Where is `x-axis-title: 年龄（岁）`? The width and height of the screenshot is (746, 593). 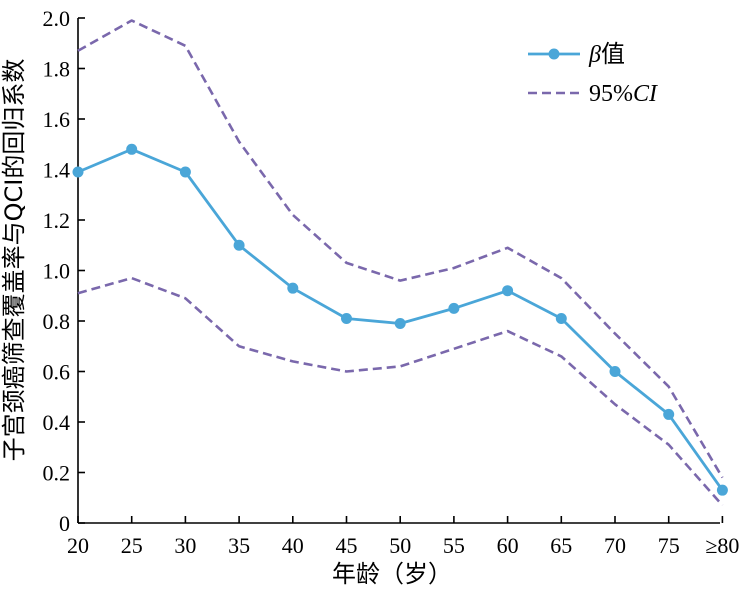 x-axis-title: 年龄（岁） is located at coordinates (392, 574).